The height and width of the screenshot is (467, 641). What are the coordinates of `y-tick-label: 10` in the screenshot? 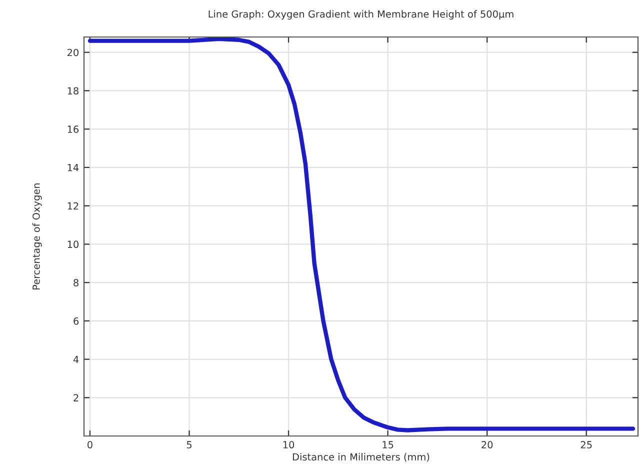 It's located at (73, 244).